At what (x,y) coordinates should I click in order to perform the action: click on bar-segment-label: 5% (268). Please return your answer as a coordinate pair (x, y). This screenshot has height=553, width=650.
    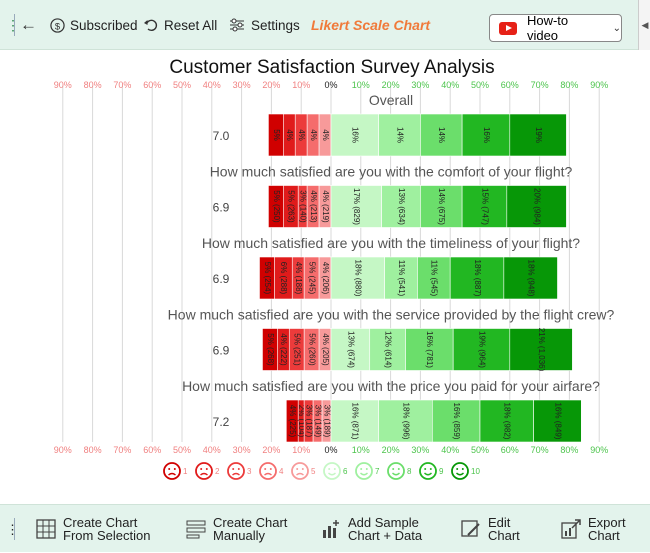
    Looking at the image, I should click on (270, 349).